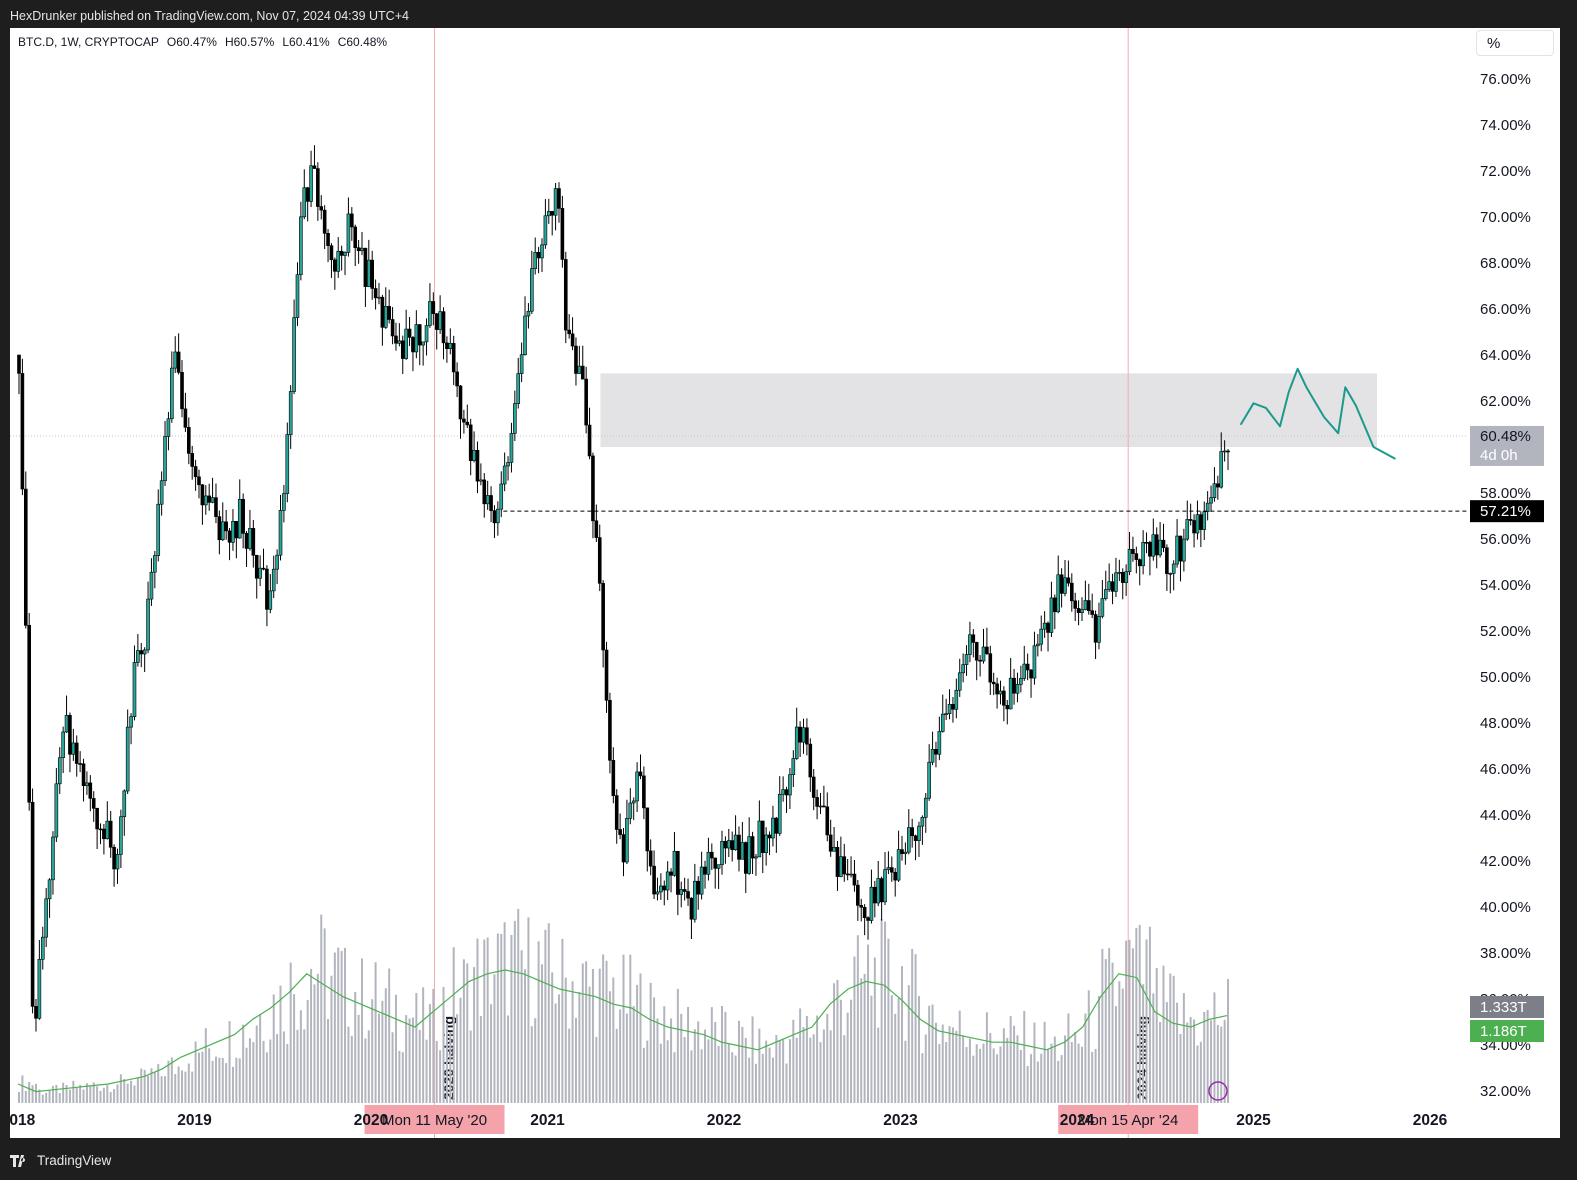  What do you see at coordinates (1505, 355) in the screenshot?
I see `y-tick-label: 64.00%` at bounding box center [1505, 355].